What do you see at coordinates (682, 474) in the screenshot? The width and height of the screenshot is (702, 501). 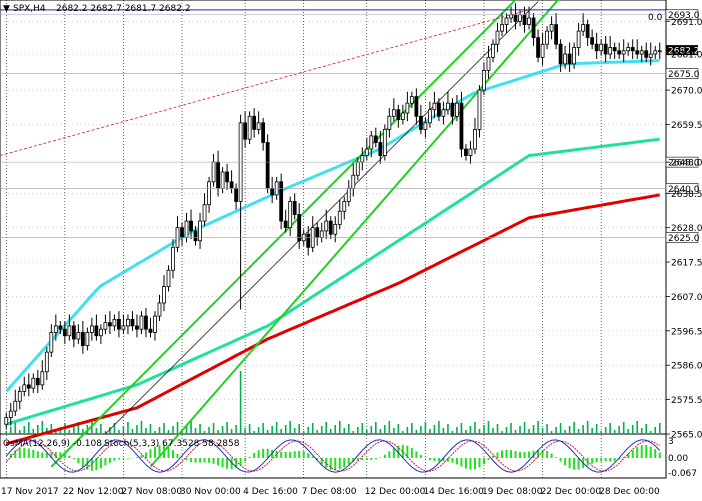 I see `osma-tick-label: -0.067` at bounding box center [682, 474].